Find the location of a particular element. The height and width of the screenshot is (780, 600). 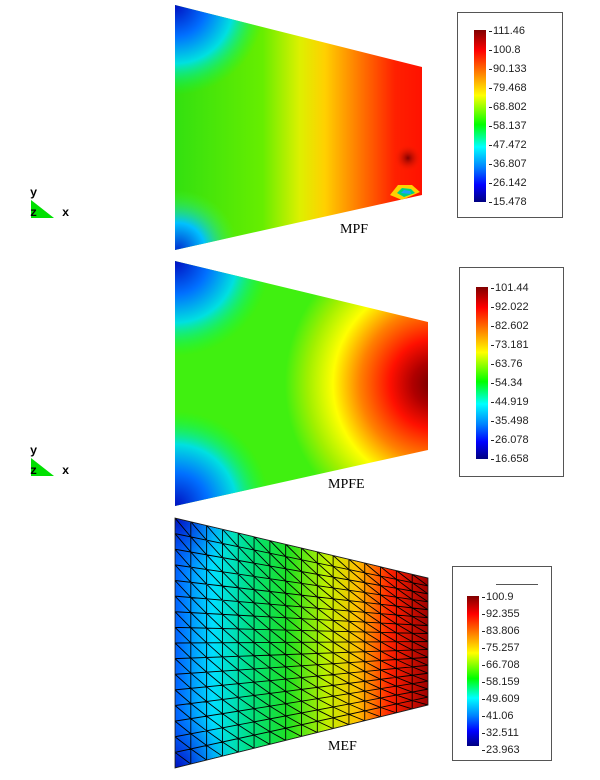

colorbar-tick: 75.257 is located at coordinates (501, 648).